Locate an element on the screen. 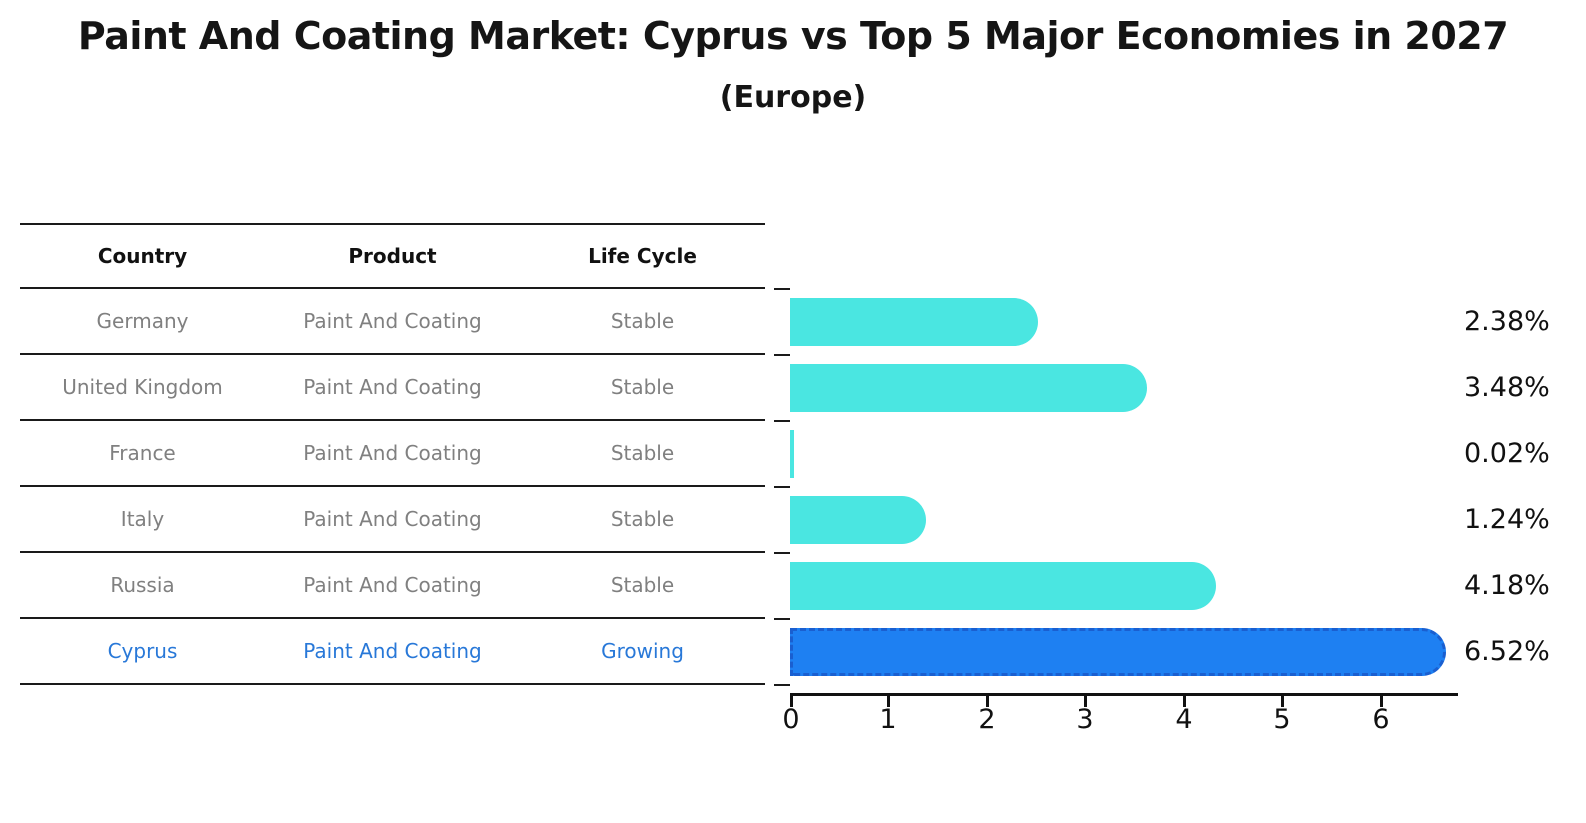  value-label: 3.48% is located at coordinates (1507, 387).